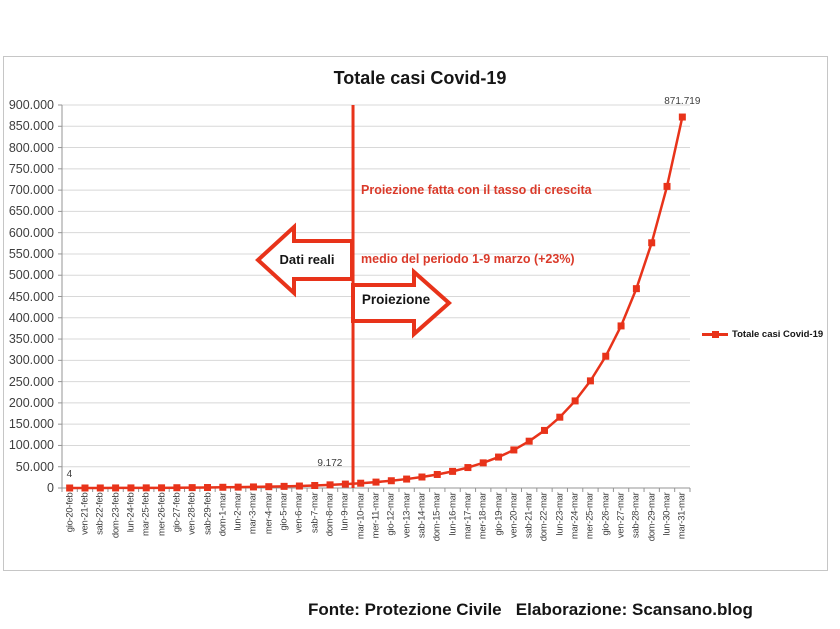 The height and width of the screenshot is (629, 840). I want to click on legend-square-icon, so click(715, 334).